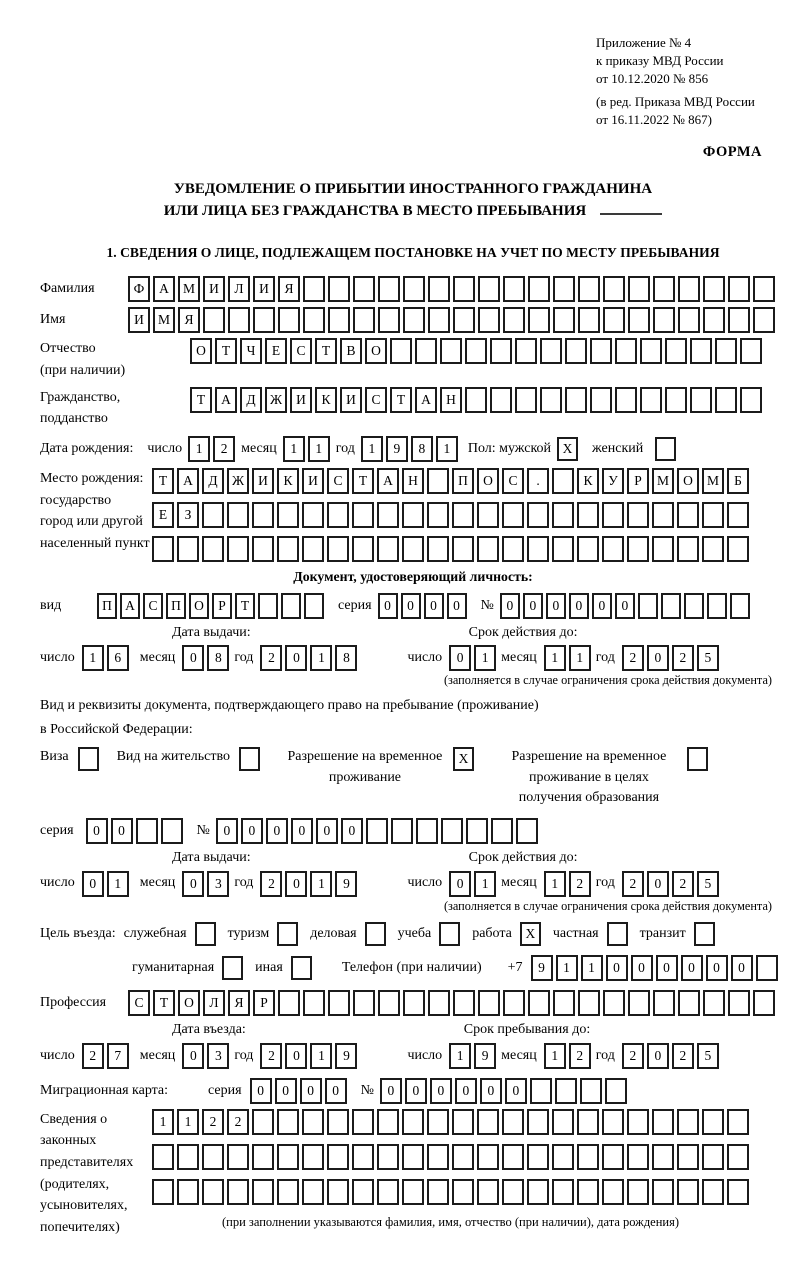 This screenshot has width=800, height=1279. Describe the element at coordinates (139, 289) in the screenshot. I see `char-cell: Ф` at that location.